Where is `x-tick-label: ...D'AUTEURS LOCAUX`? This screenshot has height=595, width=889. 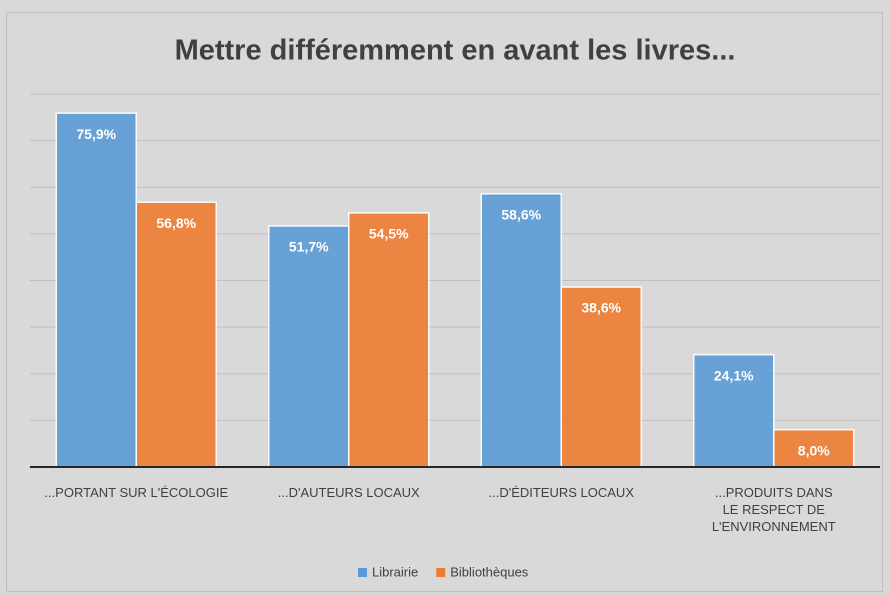
x-tick-label: ...D'AUTEURS LOCAUX is located at coordinates (348, 492).